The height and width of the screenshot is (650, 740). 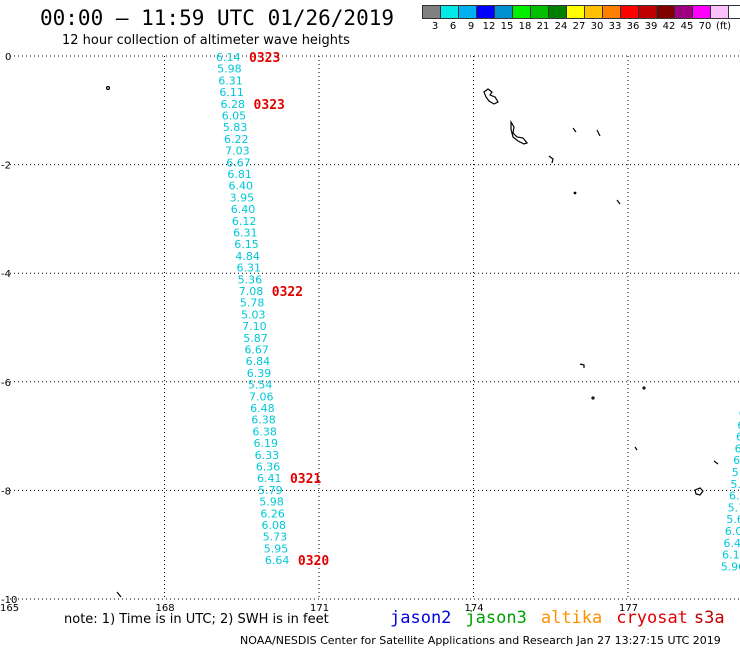 What do you see at coordinates (260, 385) in the screenshot?
I see `swh-value: 5.54` at bounding box center [260, 385].